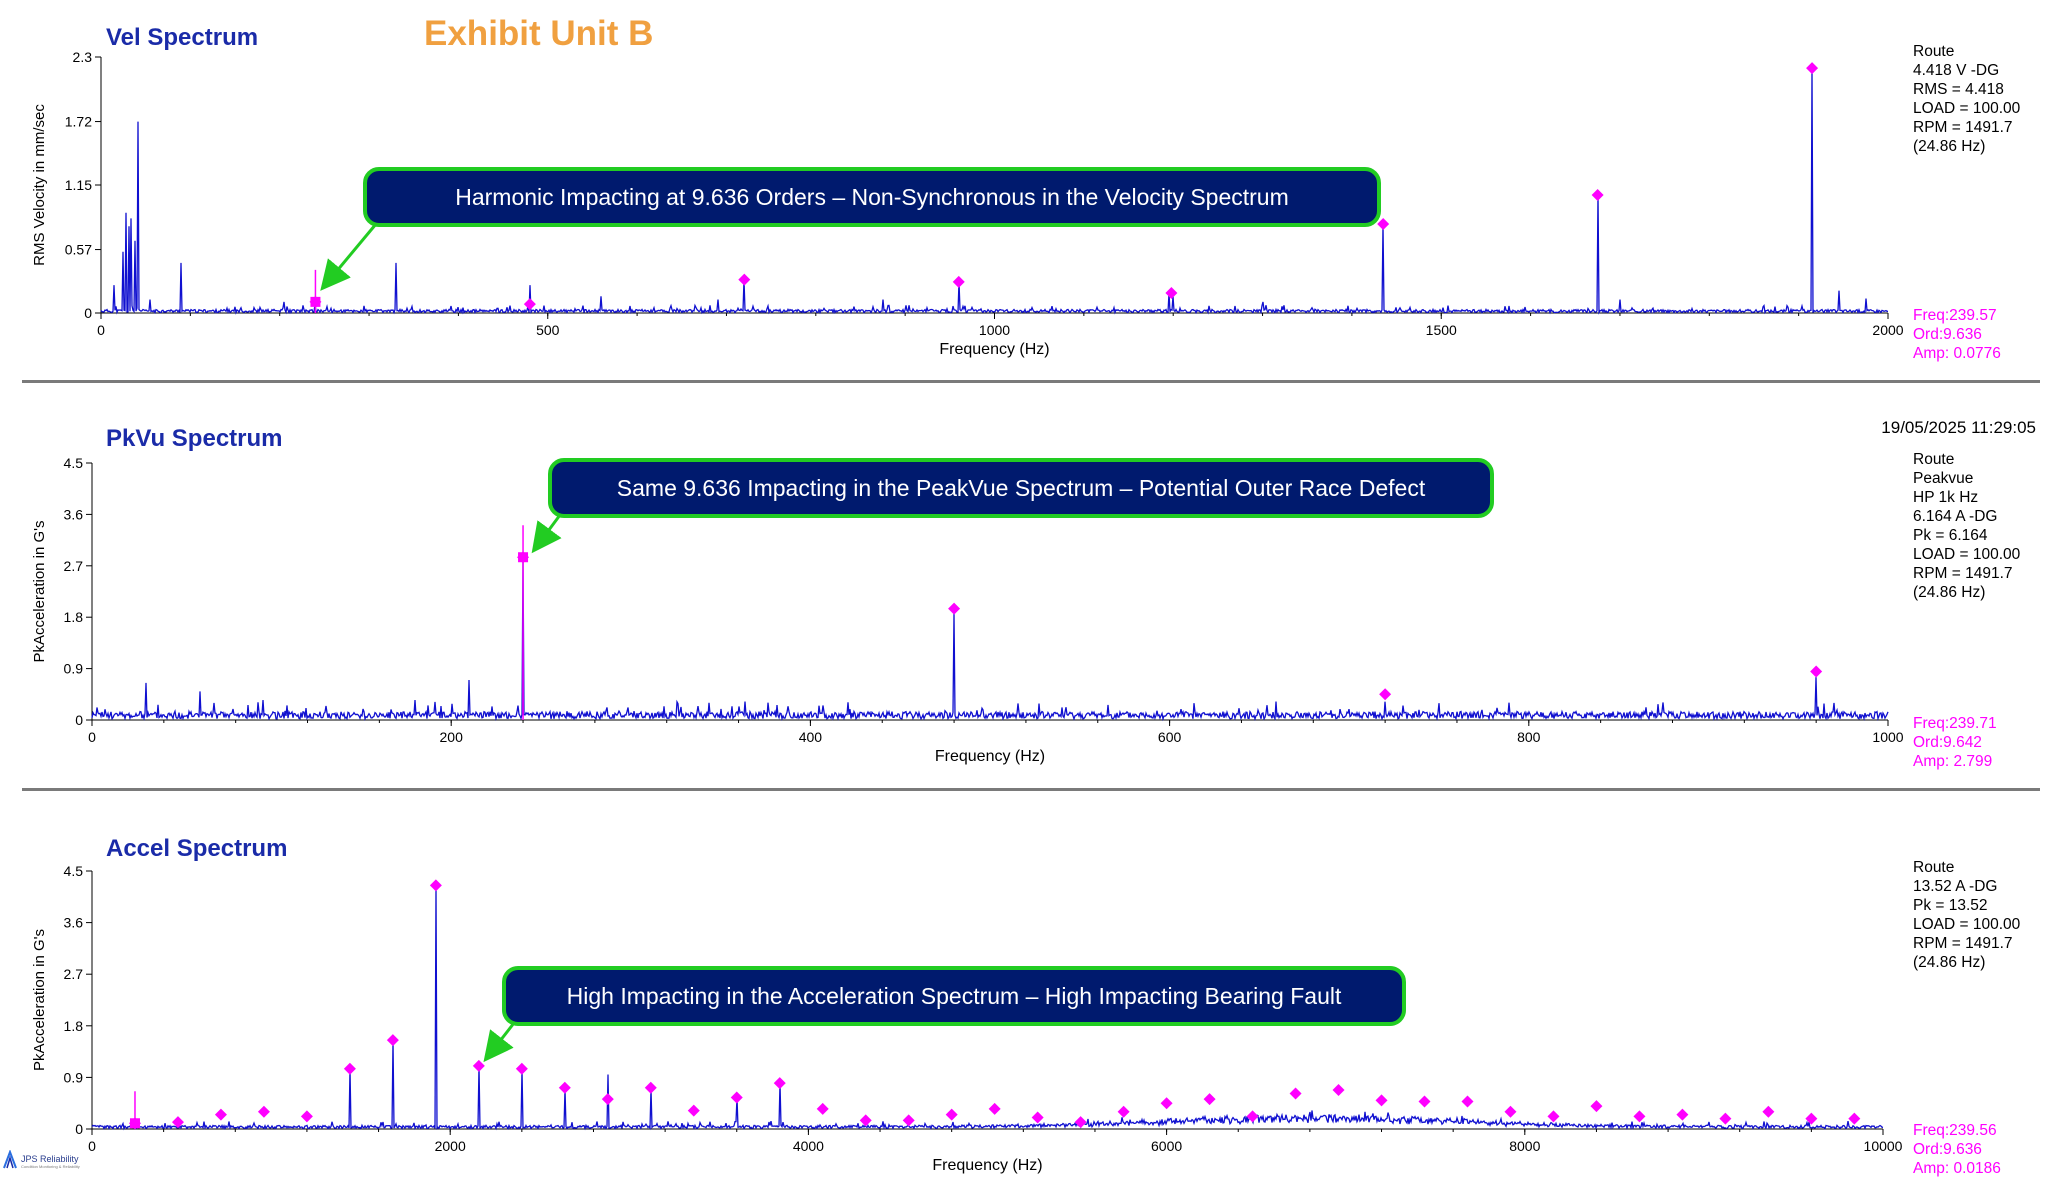 The image size is (2048, 1190). I want to click on accel-y-tick-label: 3.6, so click(74, 923).